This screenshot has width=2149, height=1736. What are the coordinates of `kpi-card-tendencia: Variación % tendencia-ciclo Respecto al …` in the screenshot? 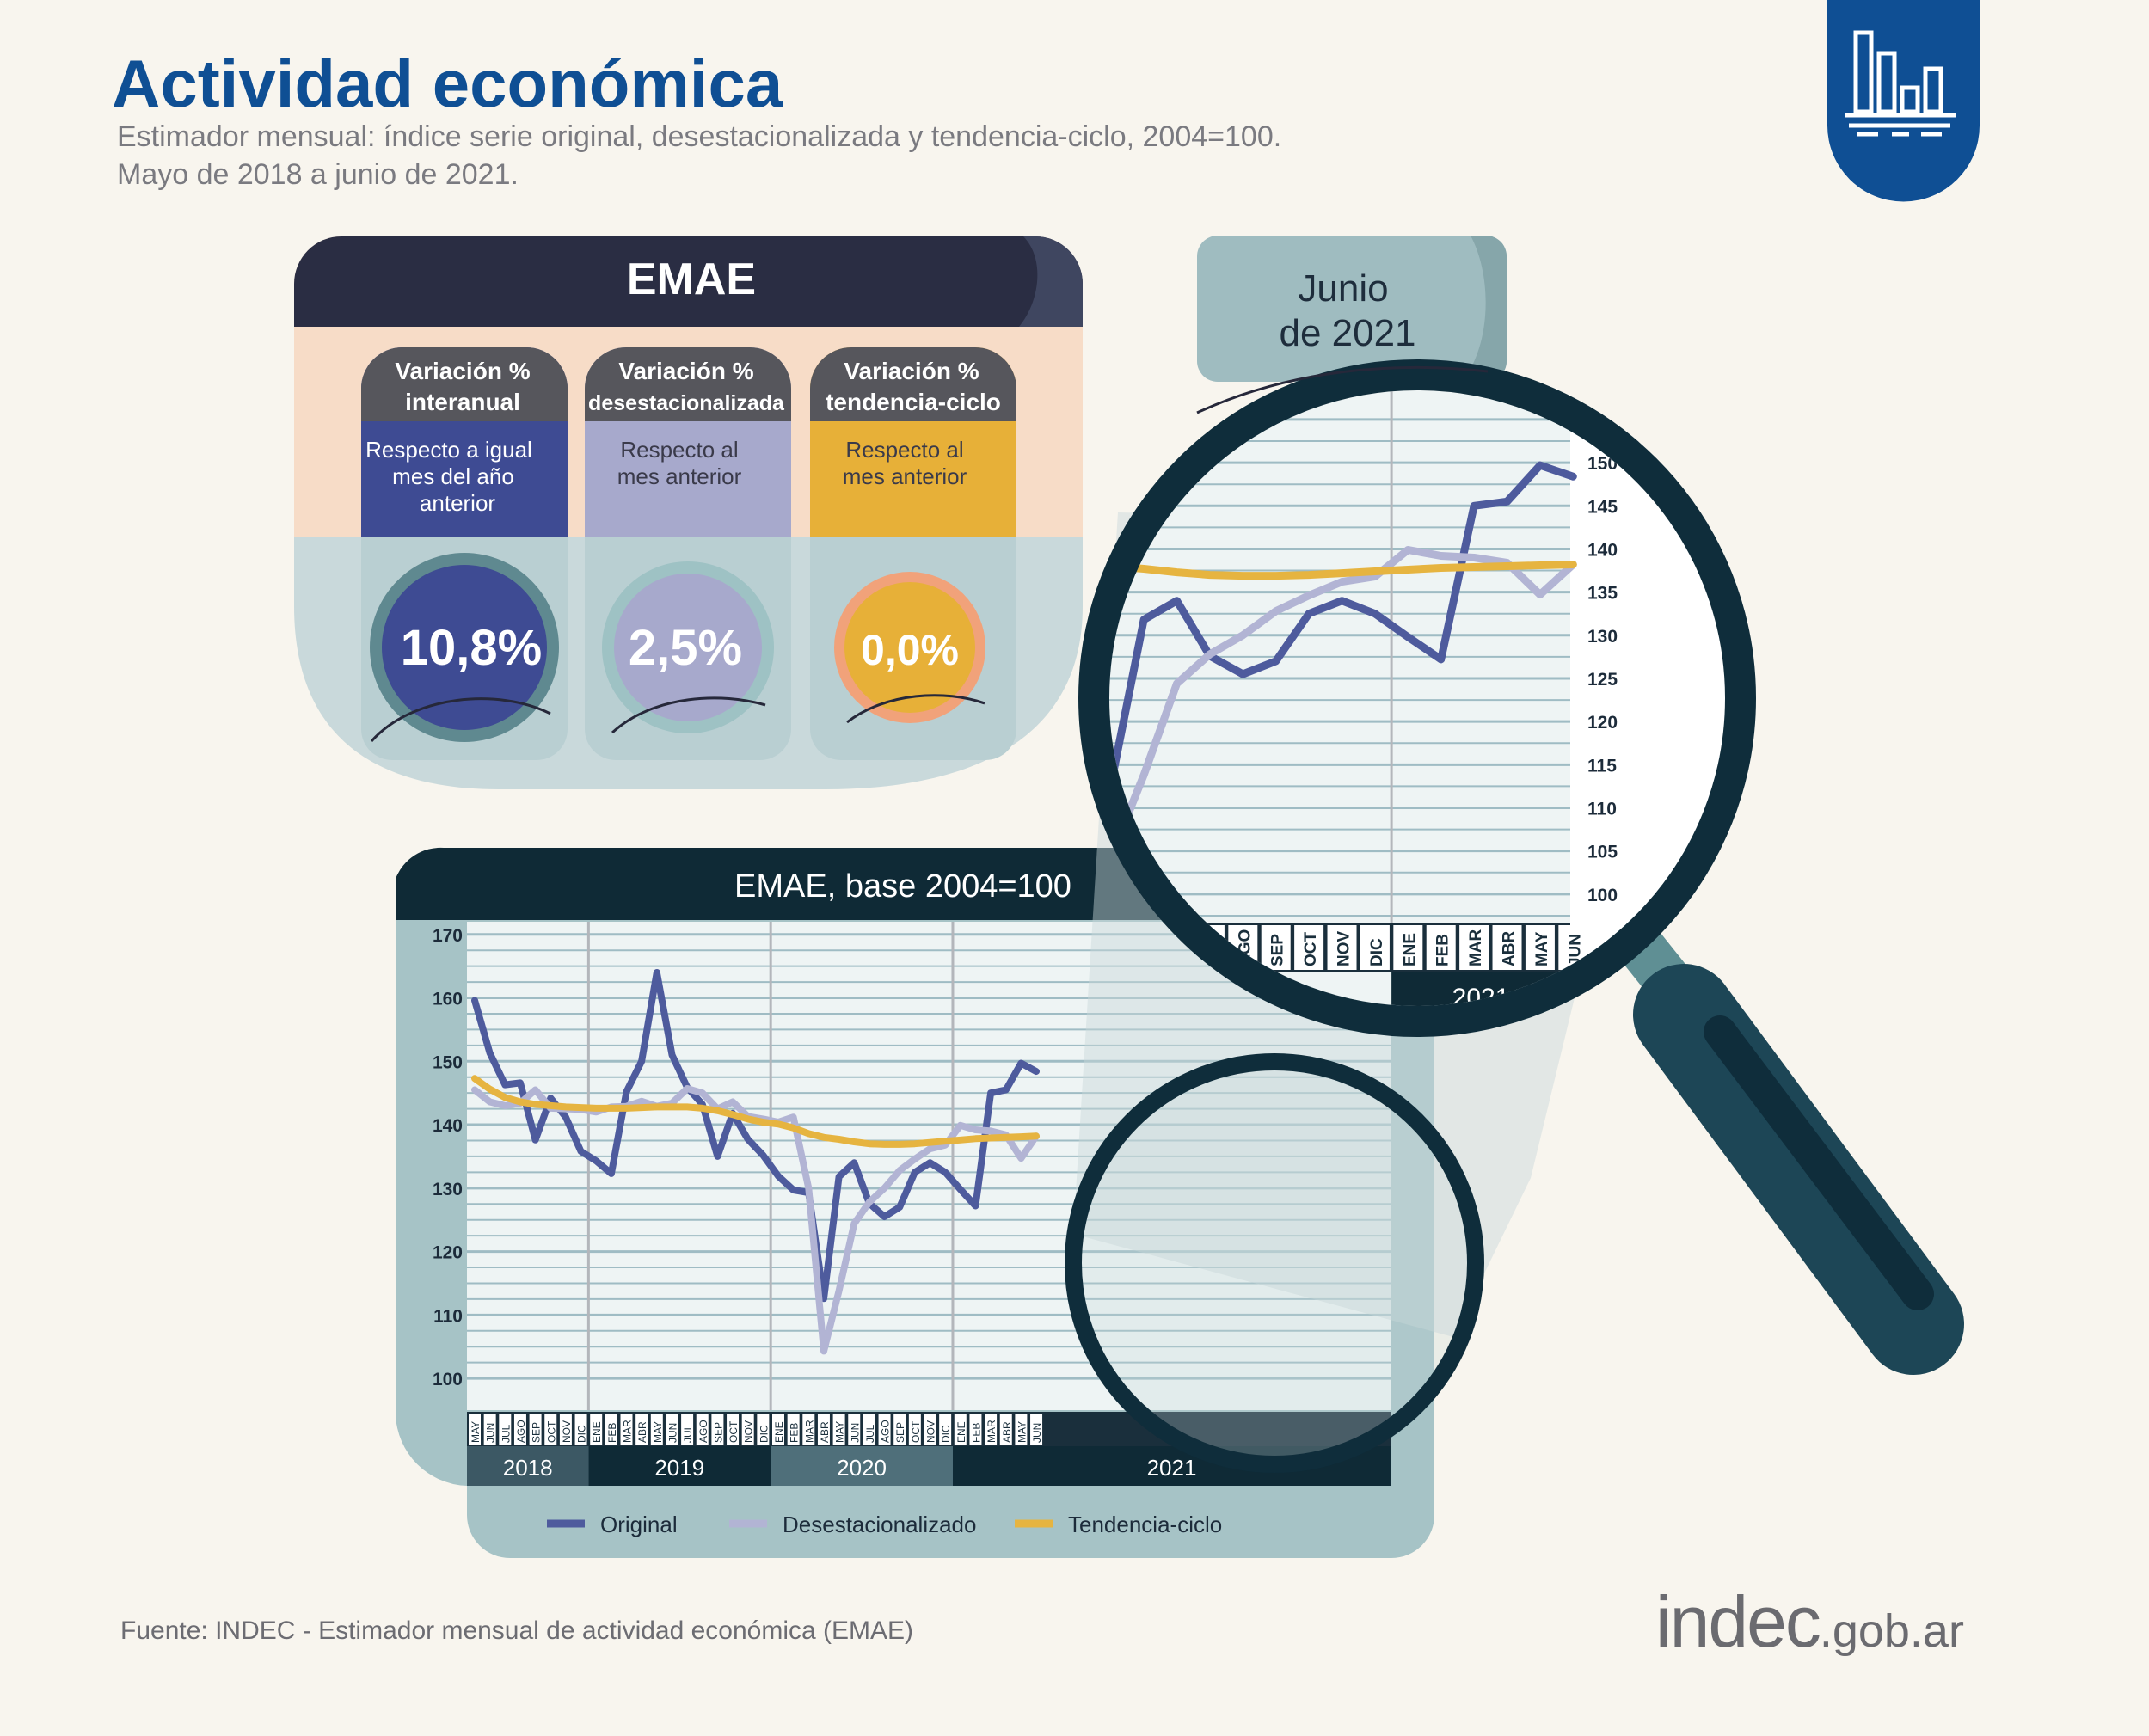 It's located at (913, 553).